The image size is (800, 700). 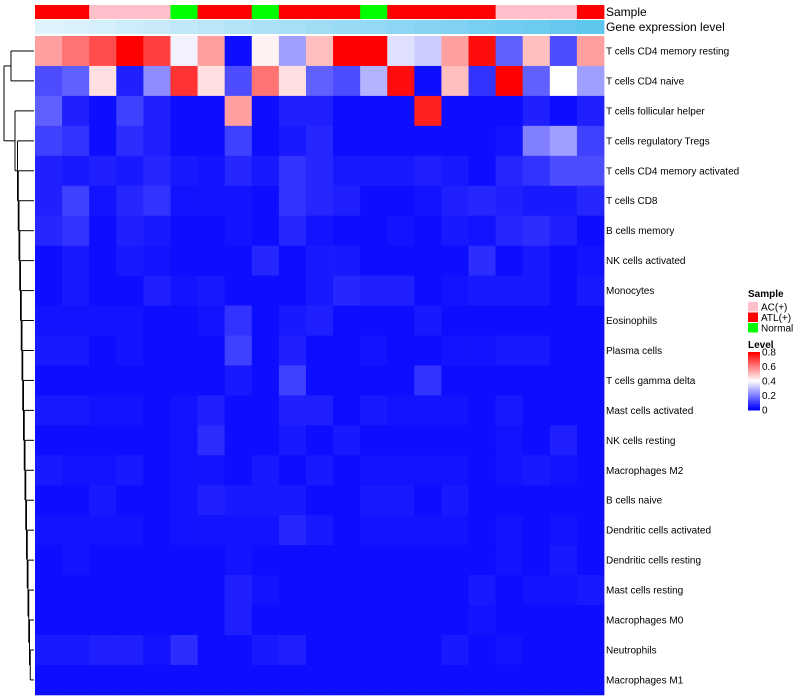 What do you see at coordinates (640, 231) in the screenshot?
I see `row-label: B cells memory` at bounding box center [640, 231].